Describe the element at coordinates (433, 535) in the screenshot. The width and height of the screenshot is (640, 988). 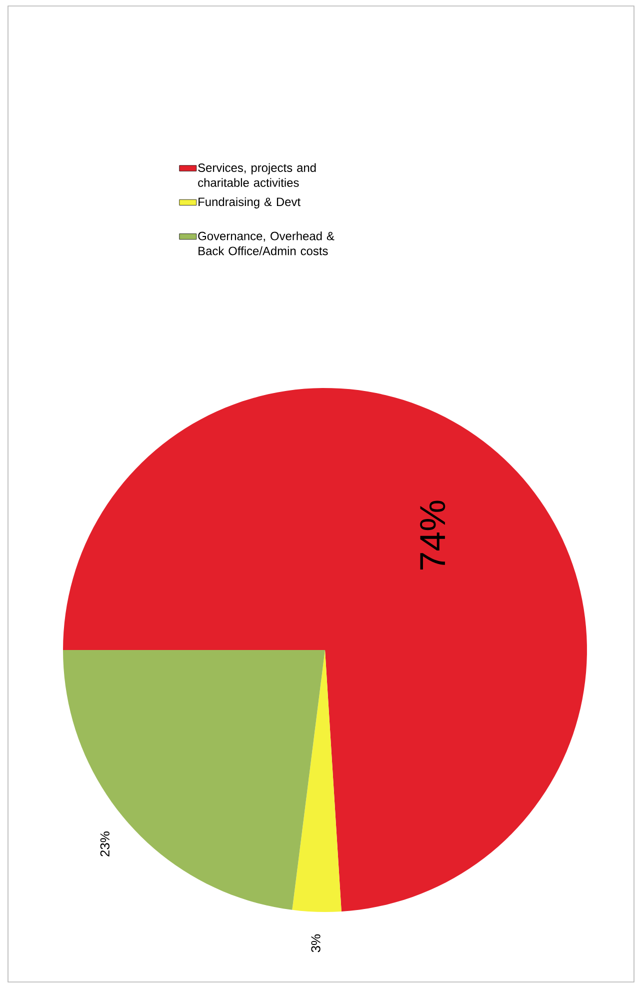
I see `data-label: 74%` at that location.